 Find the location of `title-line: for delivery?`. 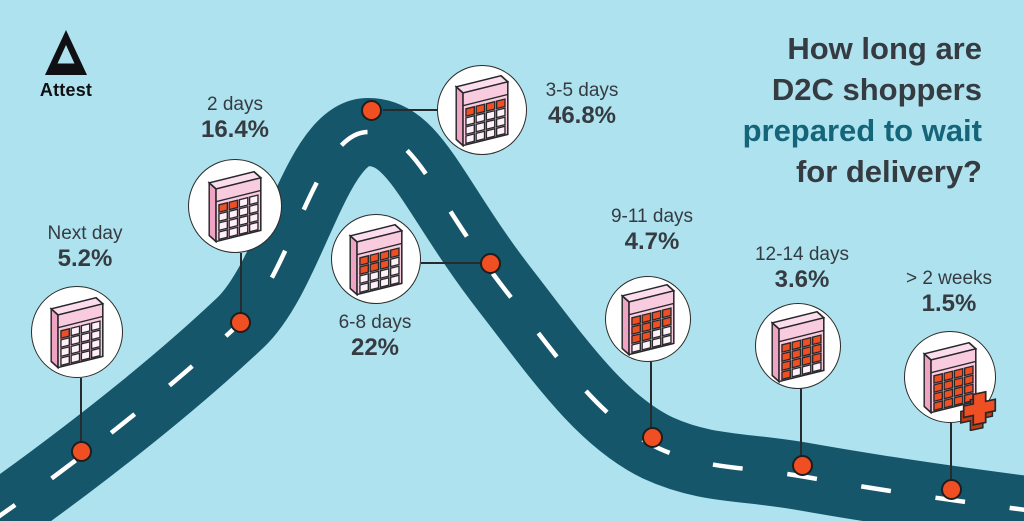

title-line: for delivery? is located at coordinates (888, 171).